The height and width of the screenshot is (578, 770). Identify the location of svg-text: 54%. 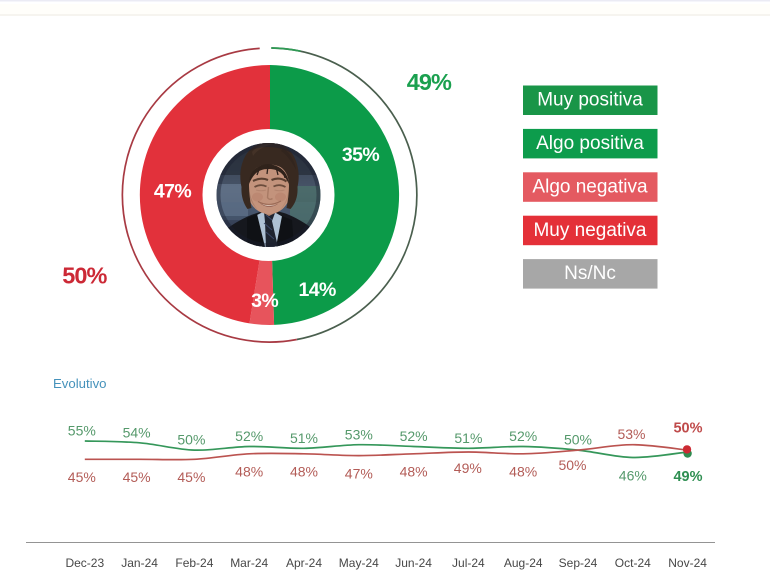
(137, 432).